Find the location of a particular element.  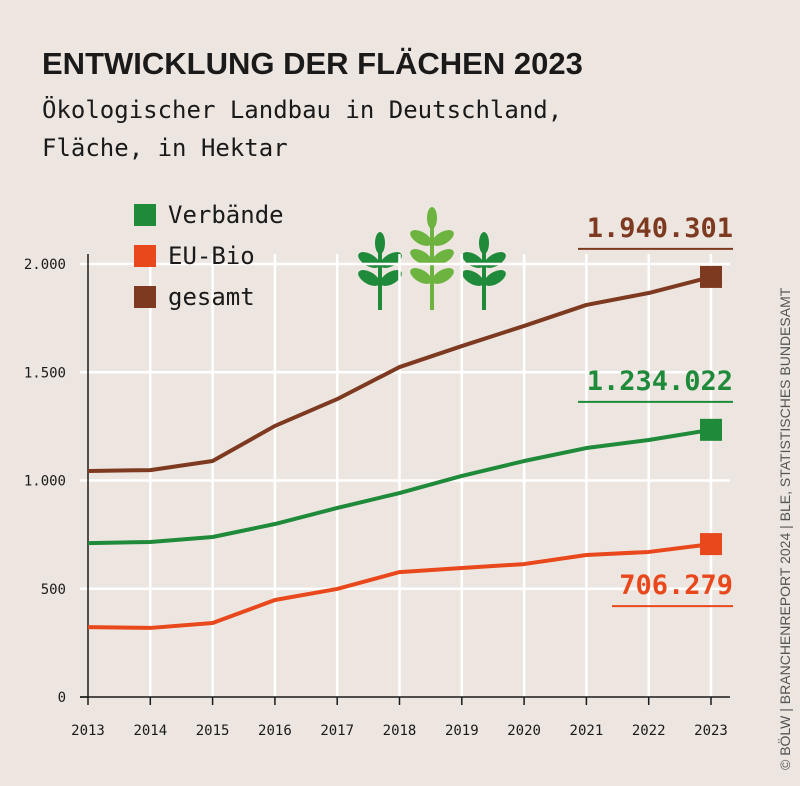

y-tick-label: 0 is located at coordinates (62, 698).